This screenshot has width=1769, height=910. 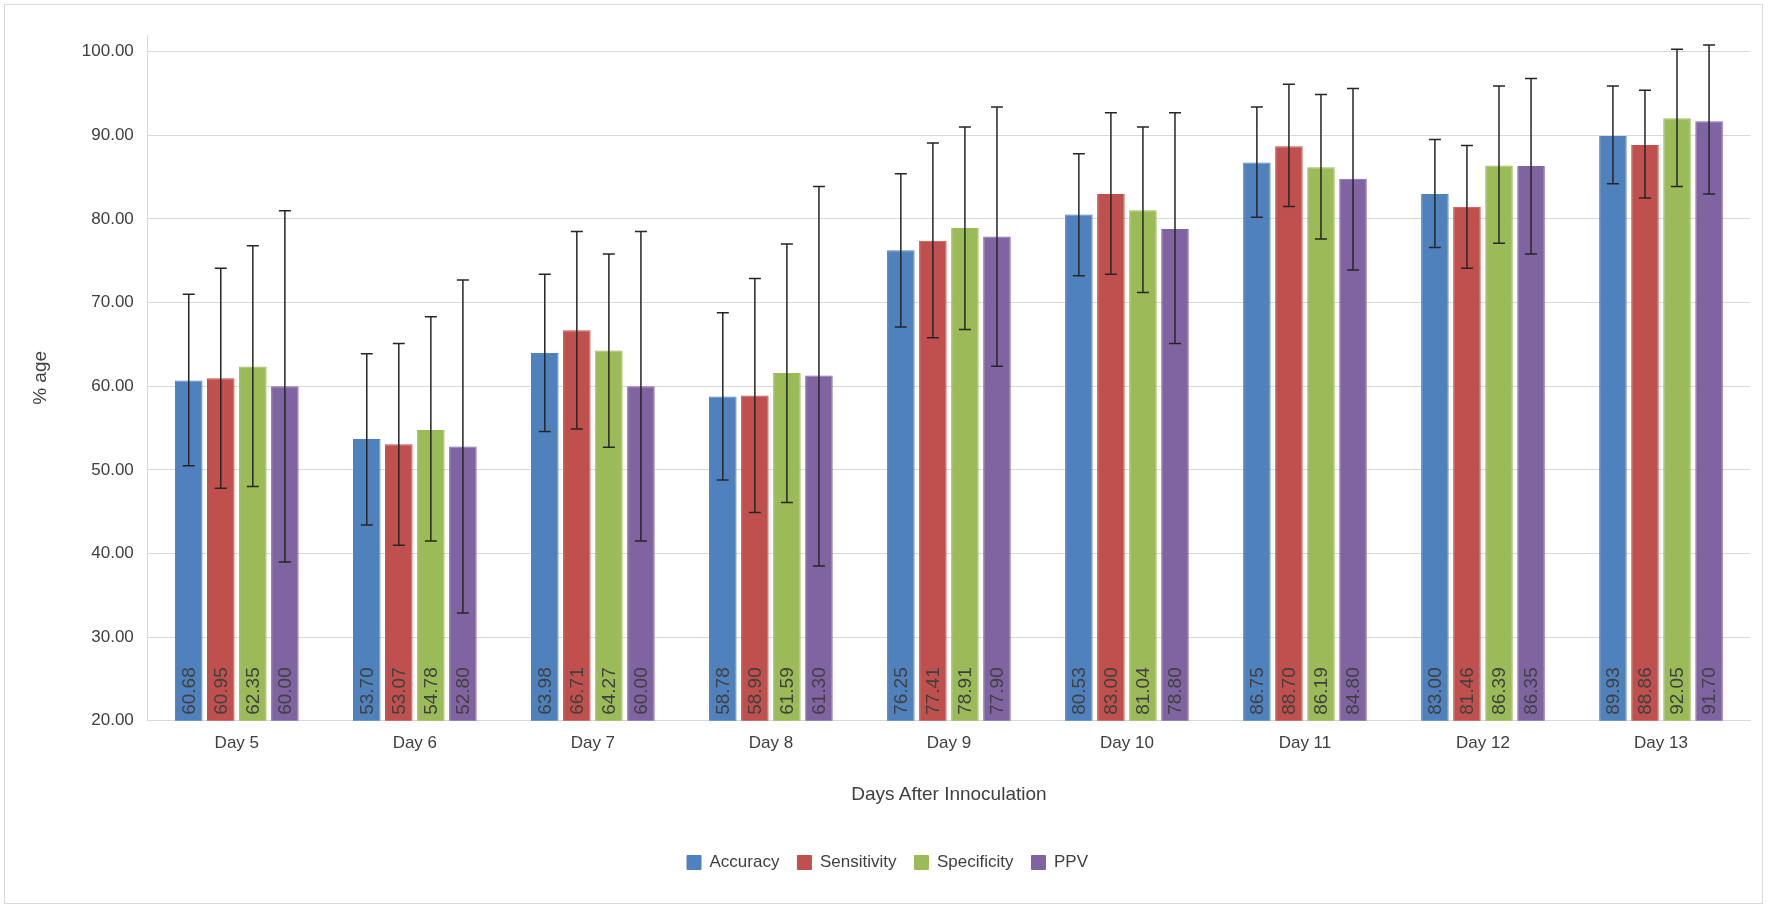 What do you see at coordinates (1467, 691) in the screenshot?
I see `data-label: 81.46` at bounding box center [1467, 691].